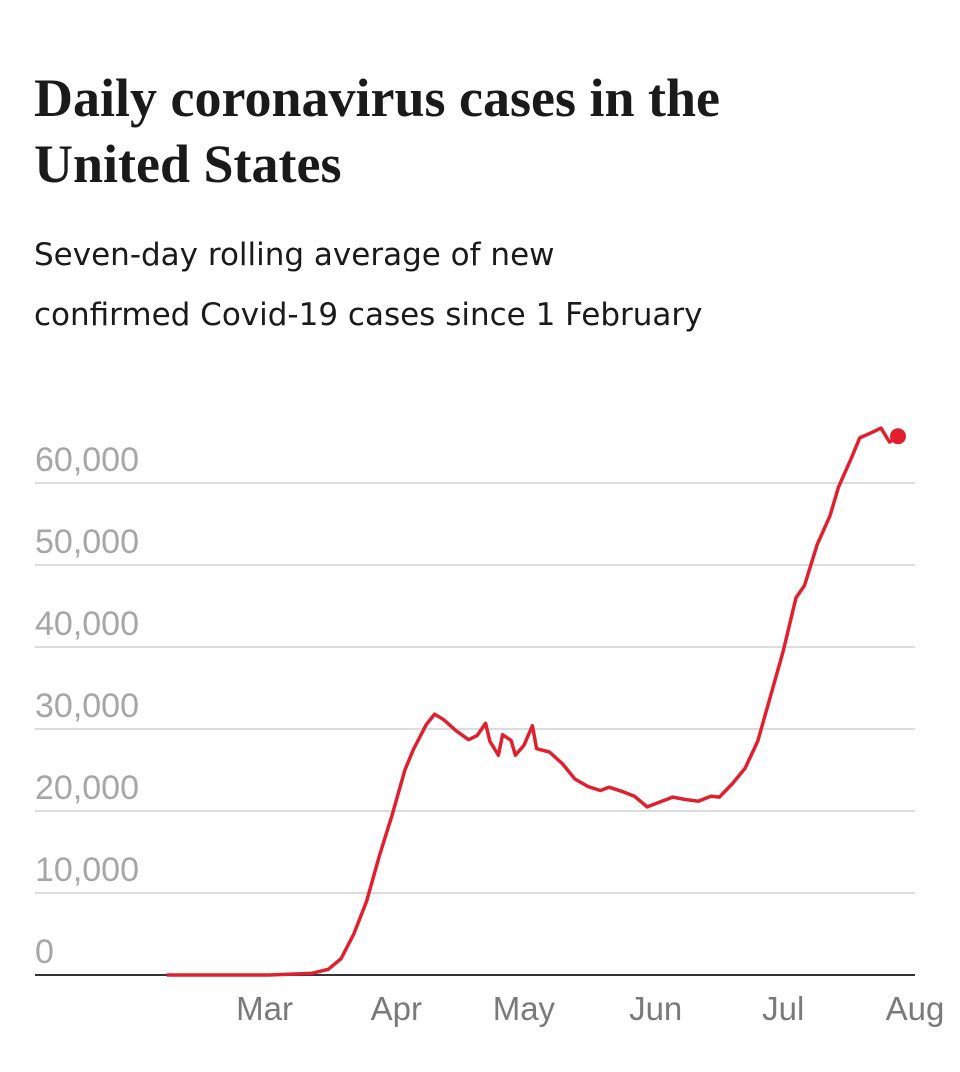 This screenshot has width=960, height=1072. I want to click on x-tick-label: Aug, so click(915, 1008).